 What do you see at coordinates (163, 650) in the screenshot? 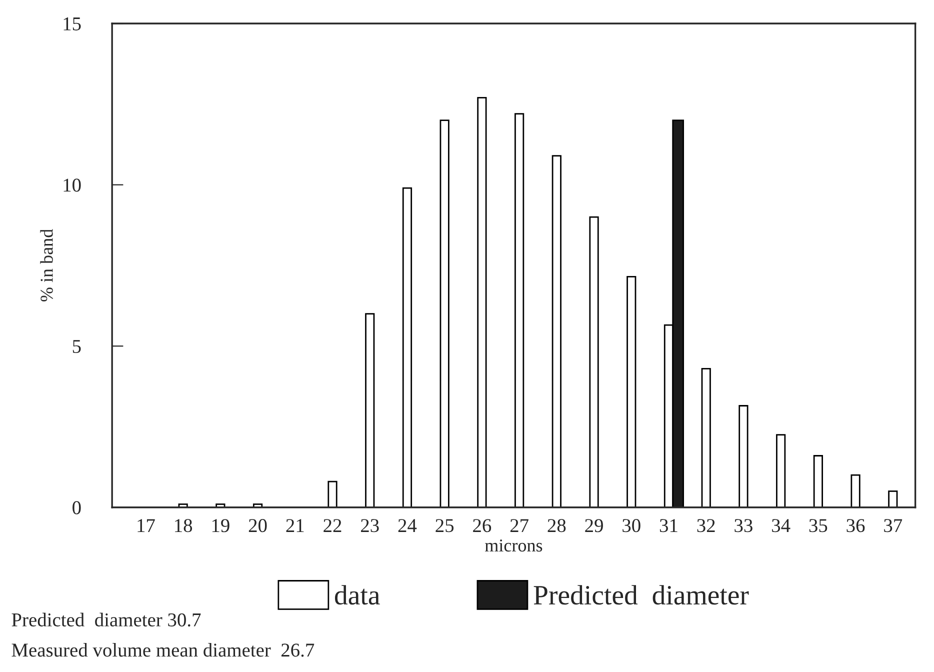
I see `text: Measured volume mean diameter 26.7` at bounding box center [163, 650].